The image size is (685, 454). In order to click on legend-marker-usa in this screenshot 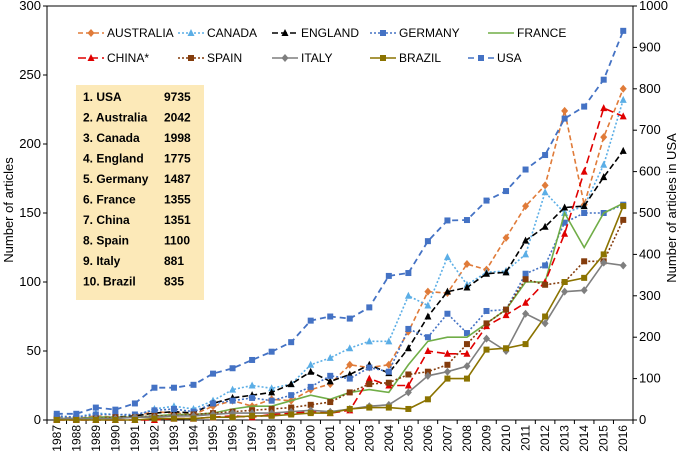, I will do `click(481, 58)`.